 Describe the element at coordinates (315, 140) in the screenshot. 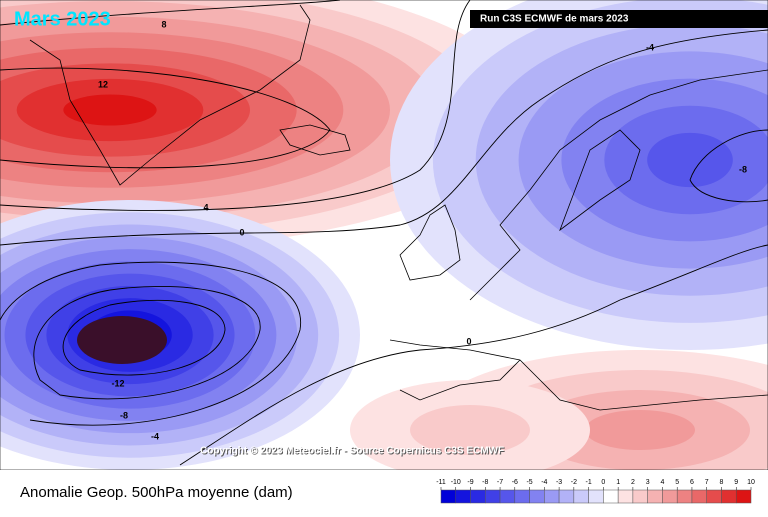

I see `iceland-coast` at that location.